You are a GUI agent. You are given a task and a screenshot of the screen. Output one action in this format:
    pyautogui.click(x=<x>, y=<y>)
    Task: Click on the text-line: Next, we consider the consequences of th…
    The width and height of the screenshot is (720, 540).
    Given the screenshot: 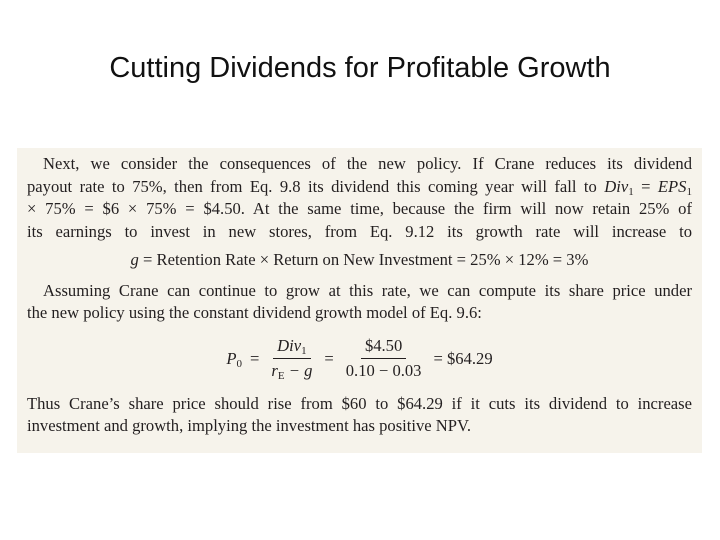 What is the action you would take?
    pyautogui.click(x=367, y=163)
    